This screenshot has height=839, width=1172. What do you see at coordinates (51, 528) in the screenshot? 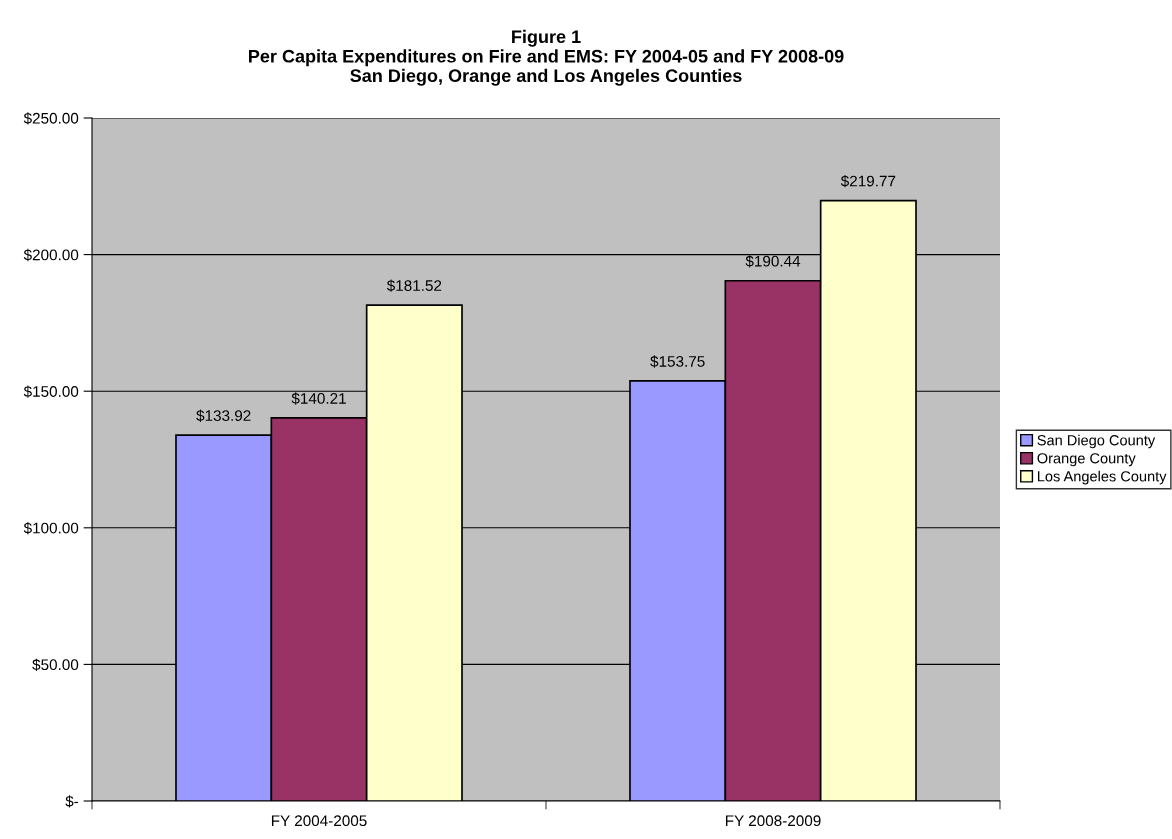
I see `y-tick-label: $100.00` at bounding box center [51, 528].